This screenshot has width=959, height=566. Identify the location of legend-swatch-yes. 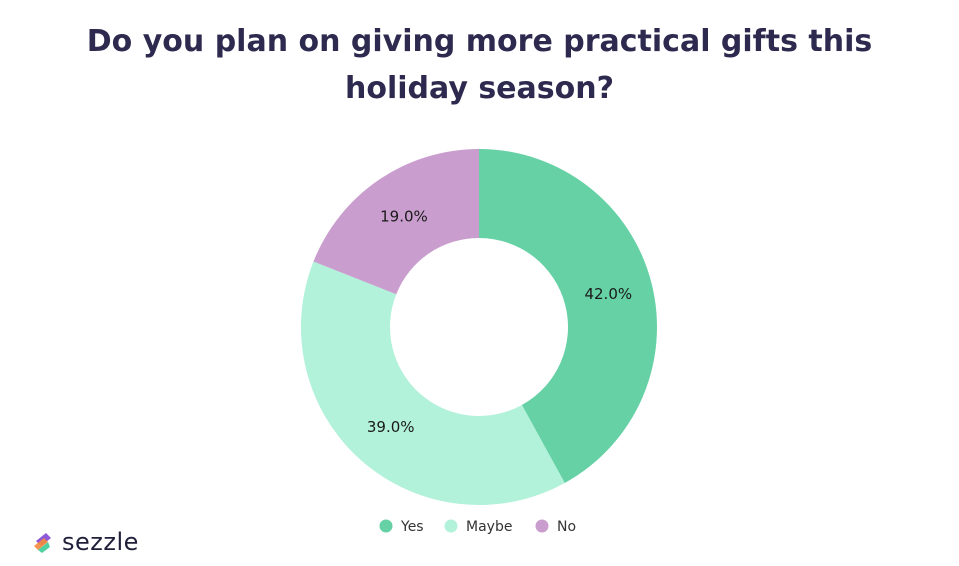
(386, 526).